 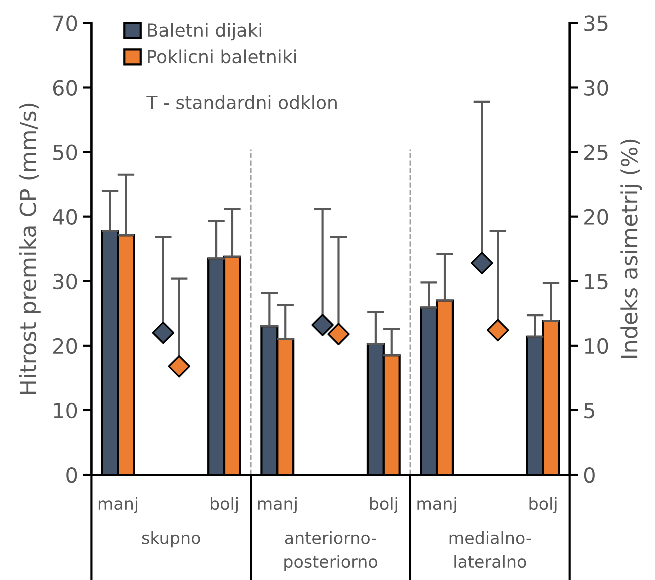 I want to click on text: medialno- lateralno, so click(x=491, y=549).